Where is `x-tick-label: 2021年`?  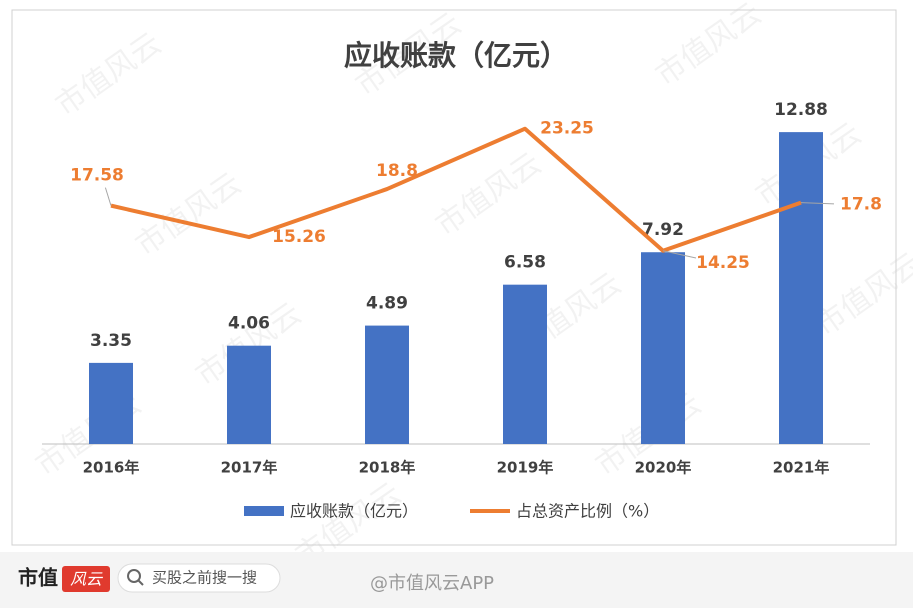 x-tick-label: 2021年 is located at coordinates (801, 468).